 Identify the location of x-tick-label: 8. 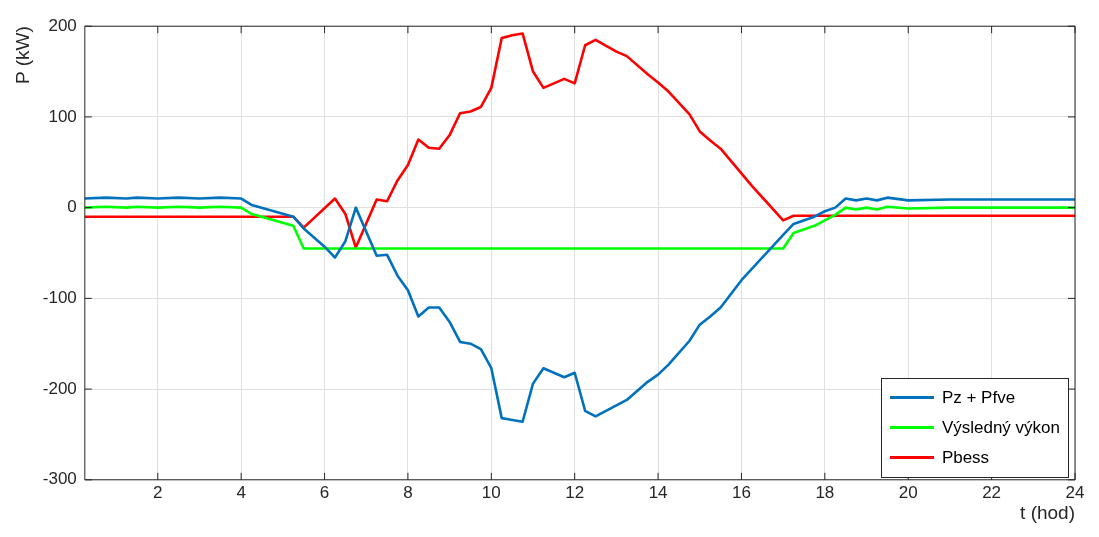
(408, 492).